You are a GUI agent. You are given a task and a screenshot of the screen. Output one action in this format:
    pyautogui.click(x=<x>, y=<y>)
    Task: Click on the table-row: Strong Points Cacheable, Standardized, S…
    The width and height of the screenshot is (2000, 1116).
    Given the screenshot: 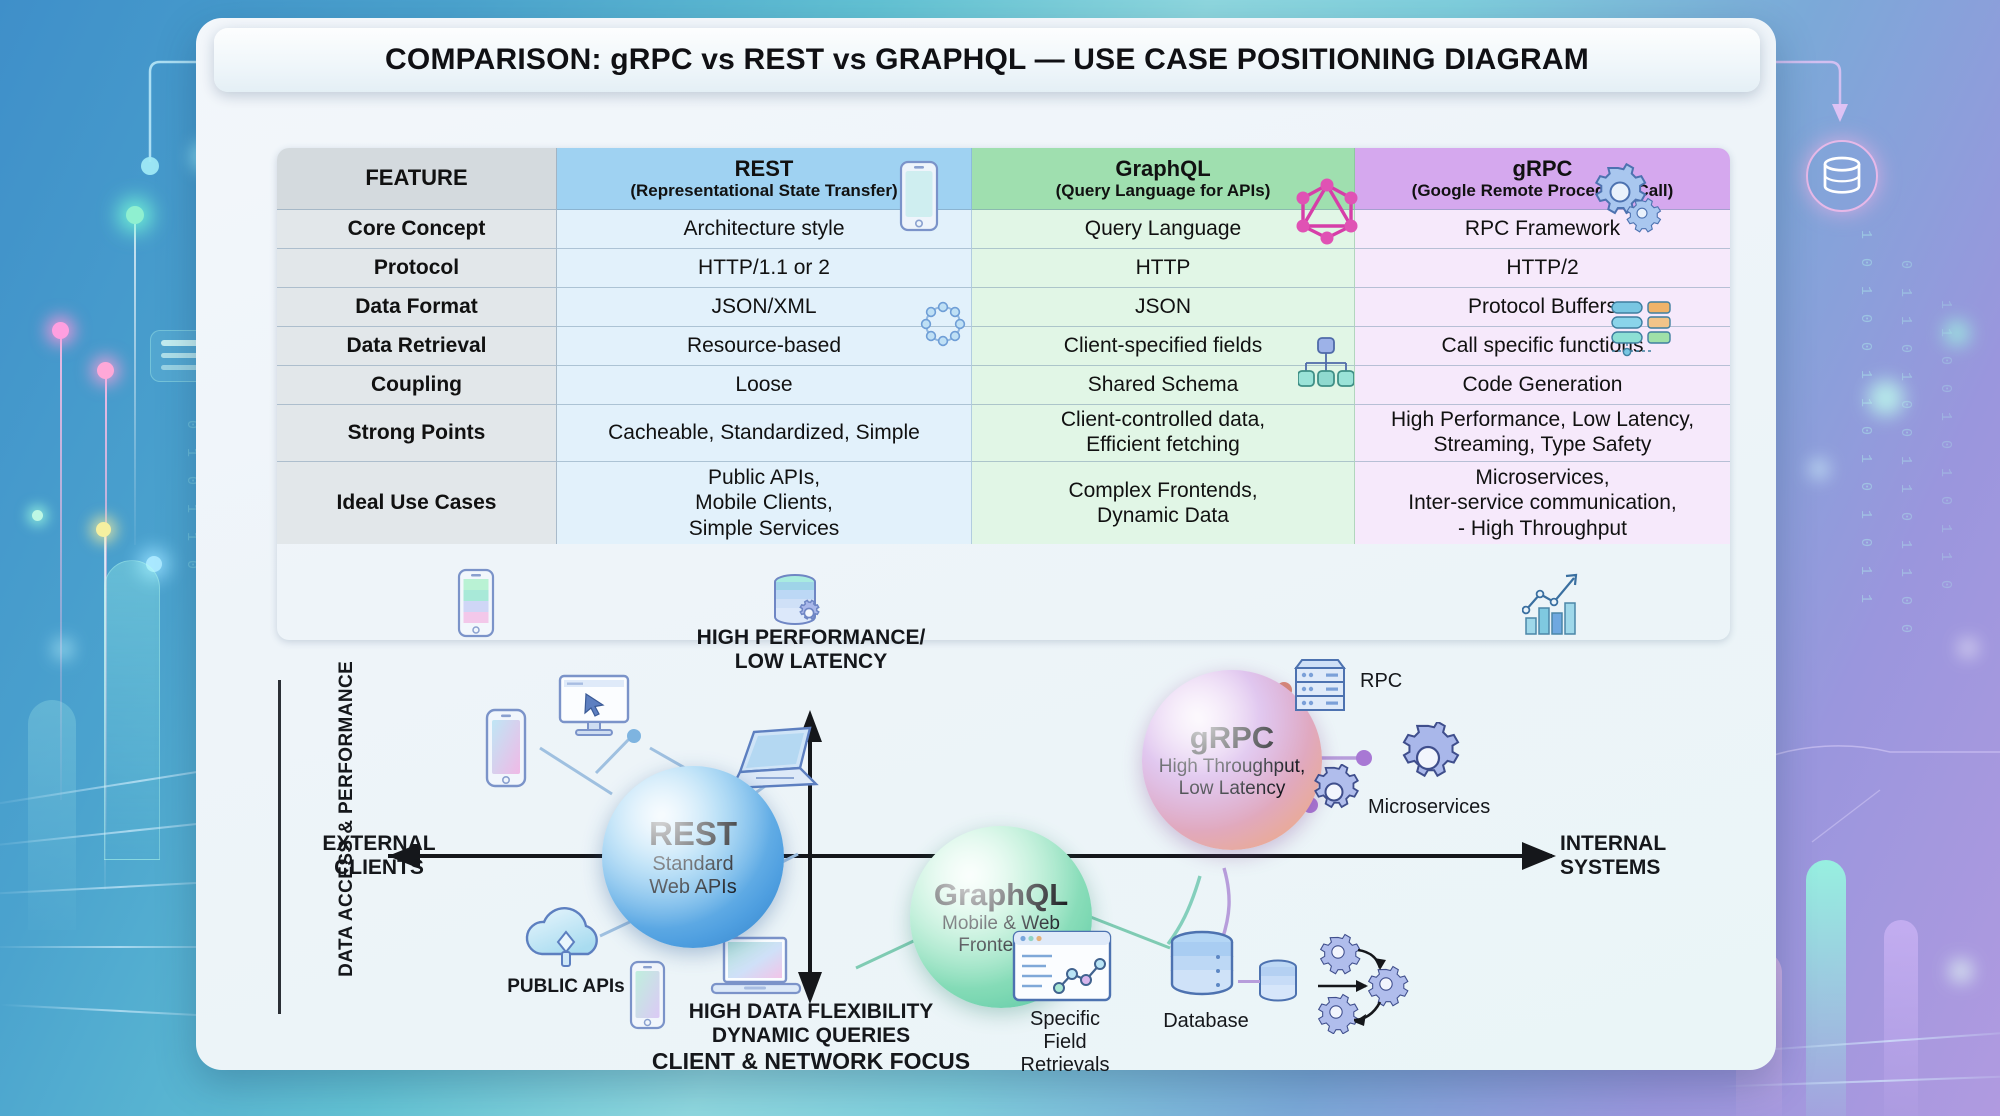 What is the action you would take?
    pyautogui.click(x=1003, y=433)
    